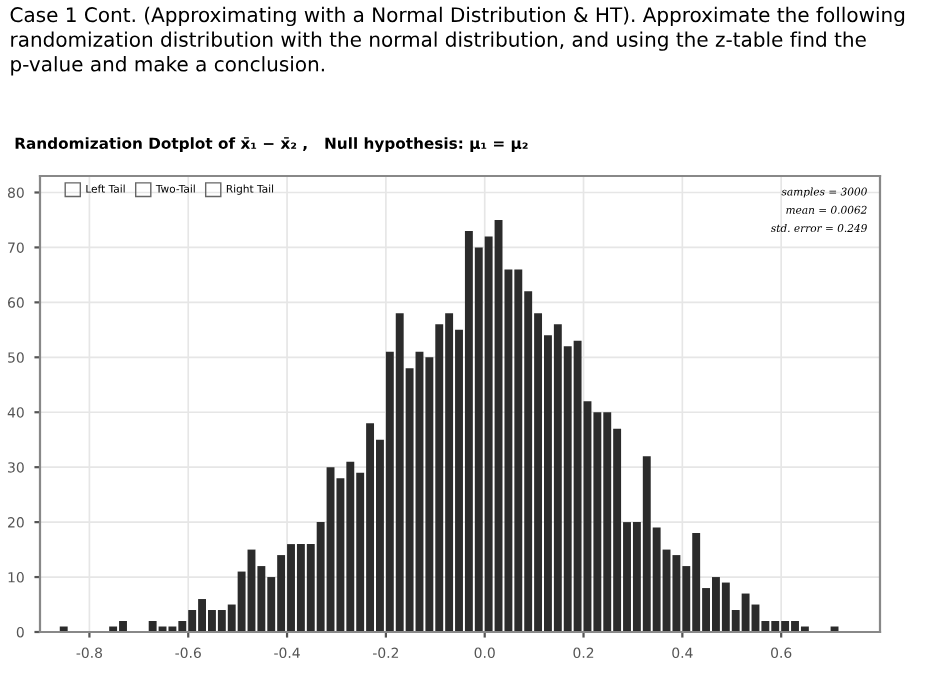  What do you see at coordinates (457, 41) in the screenshot?
I see `chart-title: Case 1 Cont. (Approximating with a Normal Distribution & HT). Approximate the following randomization distribution with the normal distribution, and using the z-table find the p-value and make a conclusion.` at bounding box center [457, 41].